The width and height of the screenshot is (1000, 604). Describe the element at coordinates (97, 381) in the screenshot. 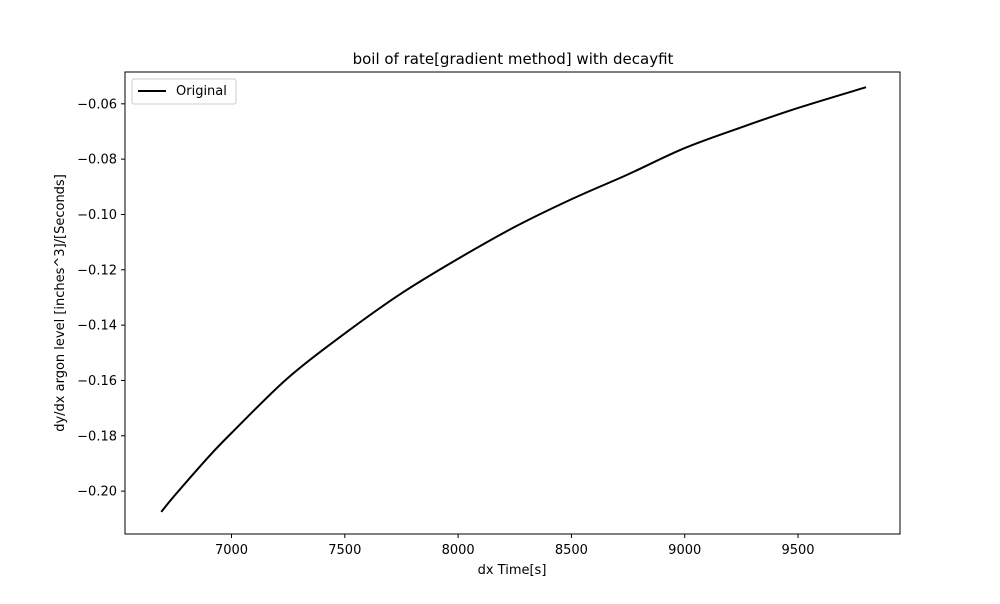

I see `y-tick-label: −0.16` at that location.